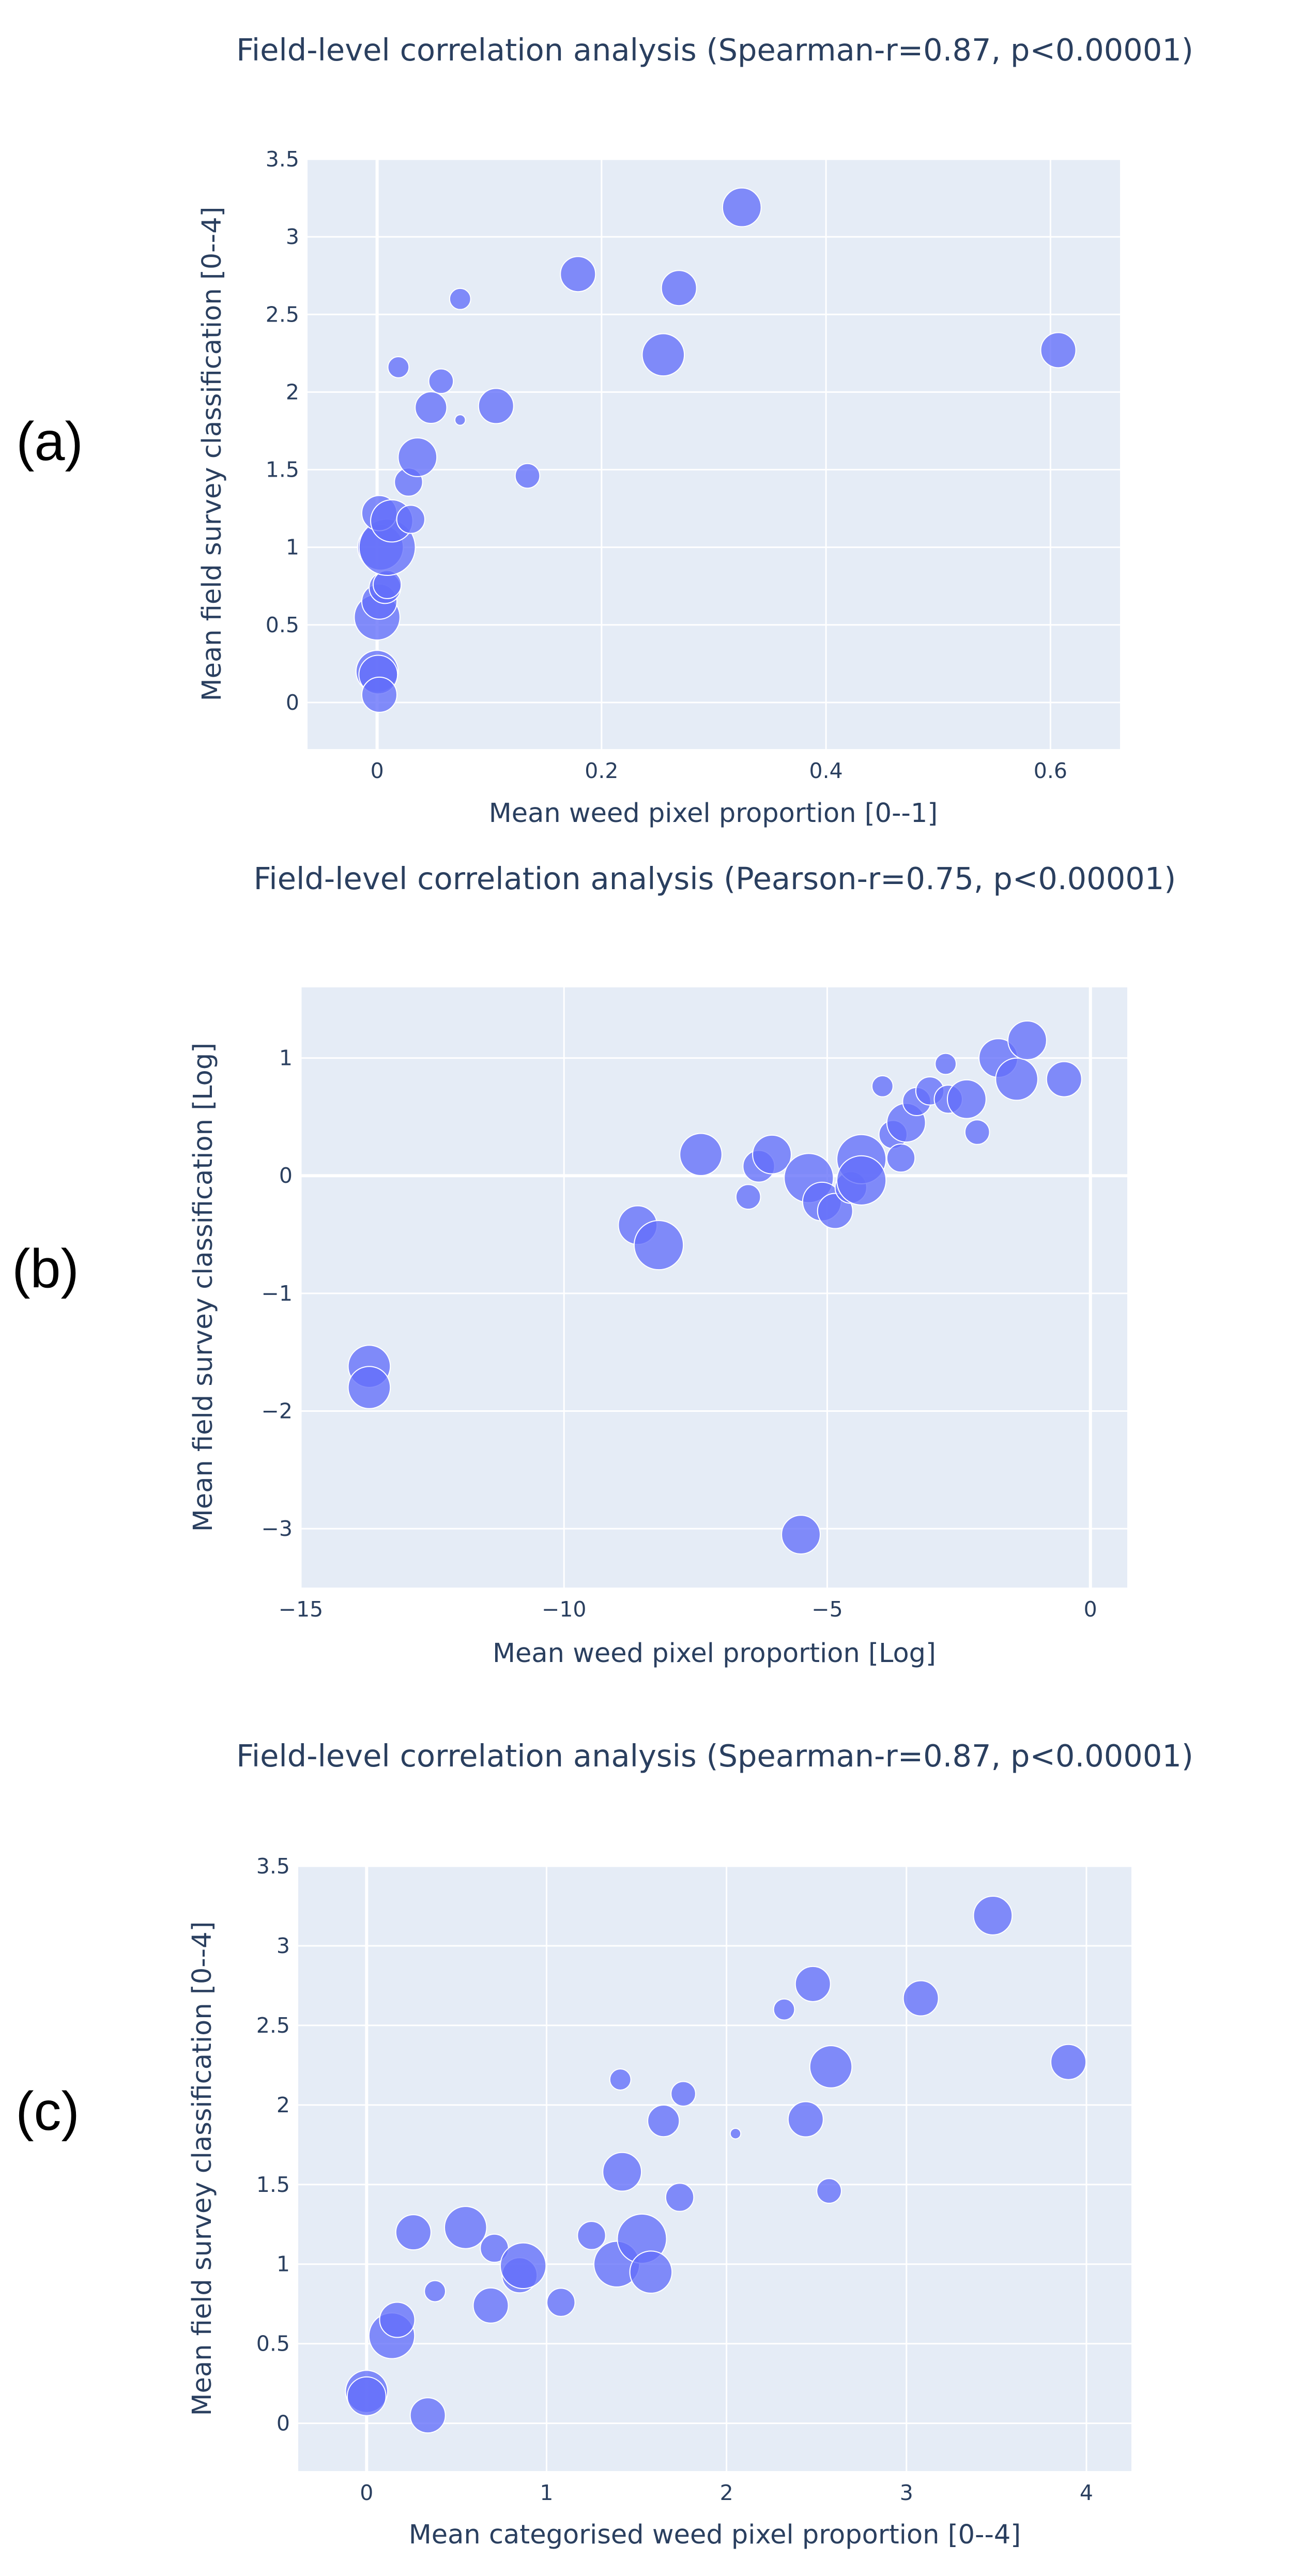  Describe the element at coordinates (301, 1609) in the screenshot. I see `x-tick-label: −15` at that location.